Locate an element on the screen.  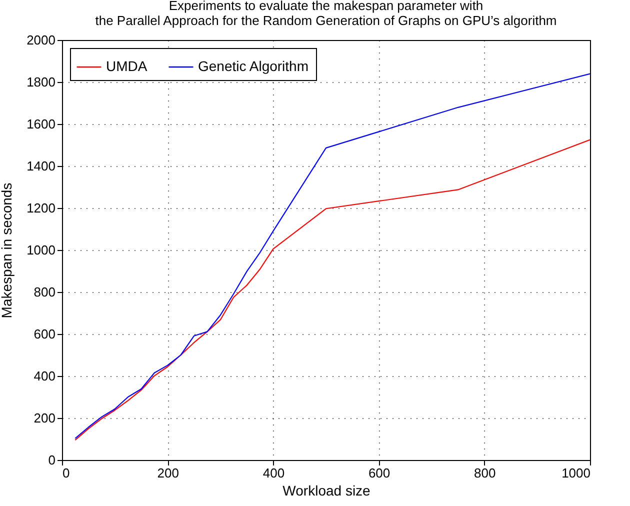
x-tick-label: 600 is located at coordinates (379, 473).